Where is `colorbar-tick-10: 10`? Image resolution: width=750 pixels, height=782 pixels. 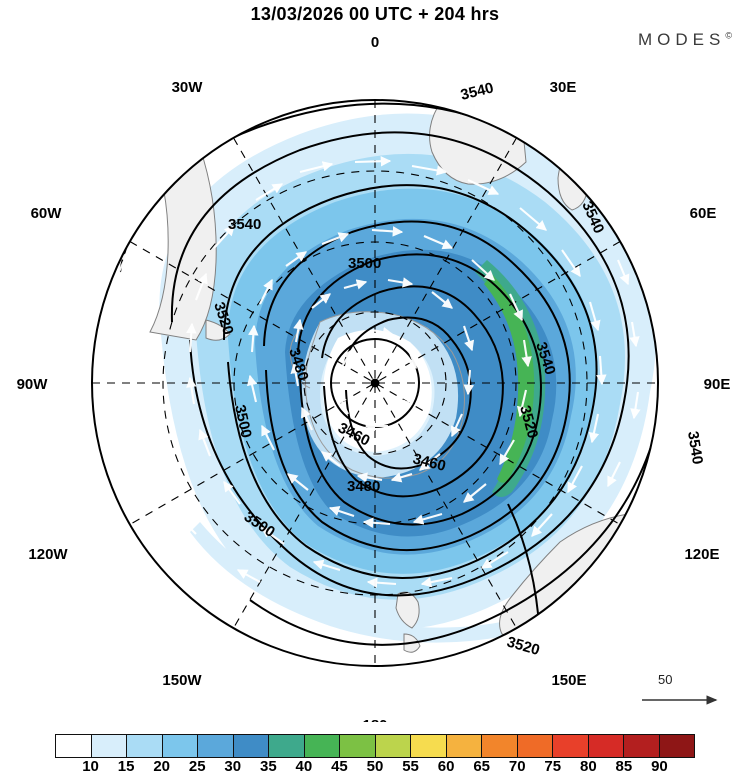 colorbar-tick-10: 10 is located at coordinates (90, 766).